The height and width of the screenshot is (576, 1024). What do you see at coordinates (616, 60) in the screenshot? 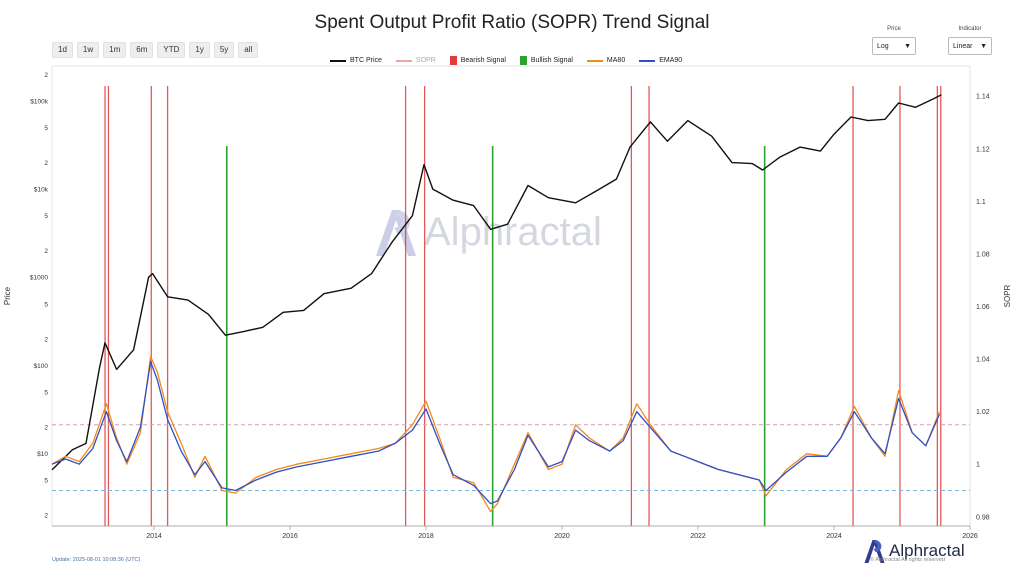
I see `legend-label: MA80` at bounding box center [616, 60].